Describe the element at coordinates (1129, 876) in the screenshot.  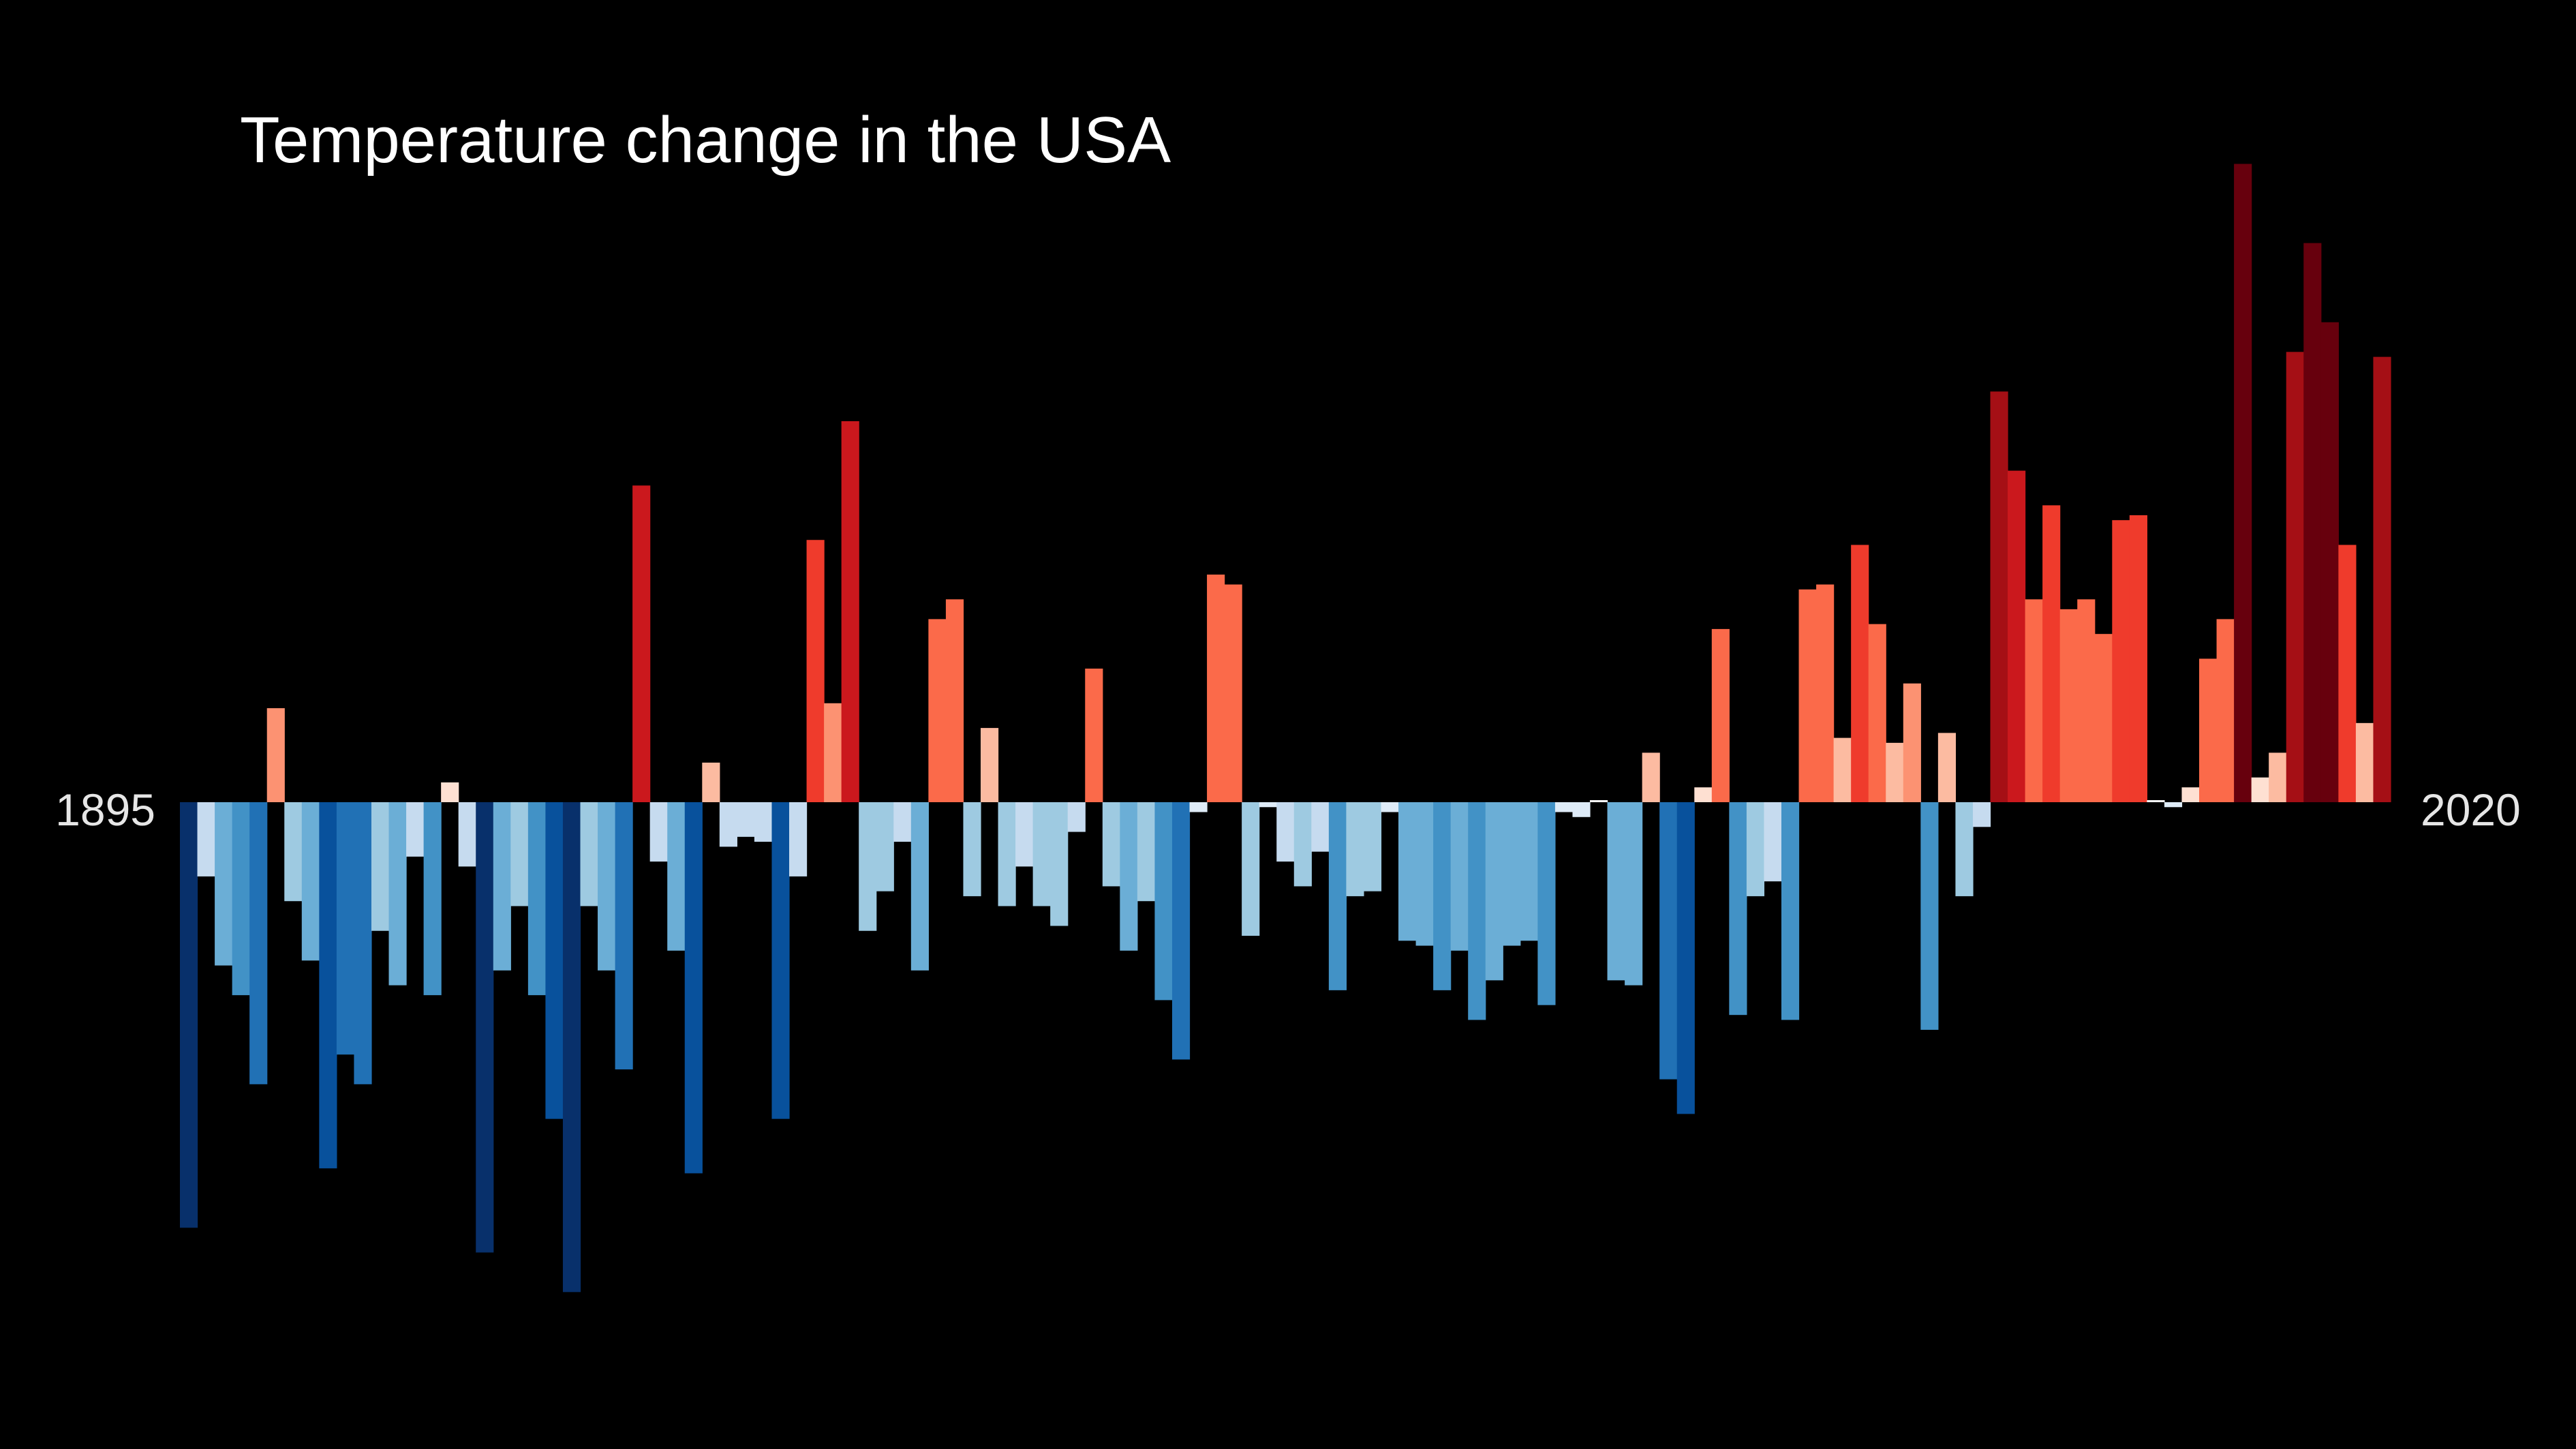
I see `bar-1949` at that location.